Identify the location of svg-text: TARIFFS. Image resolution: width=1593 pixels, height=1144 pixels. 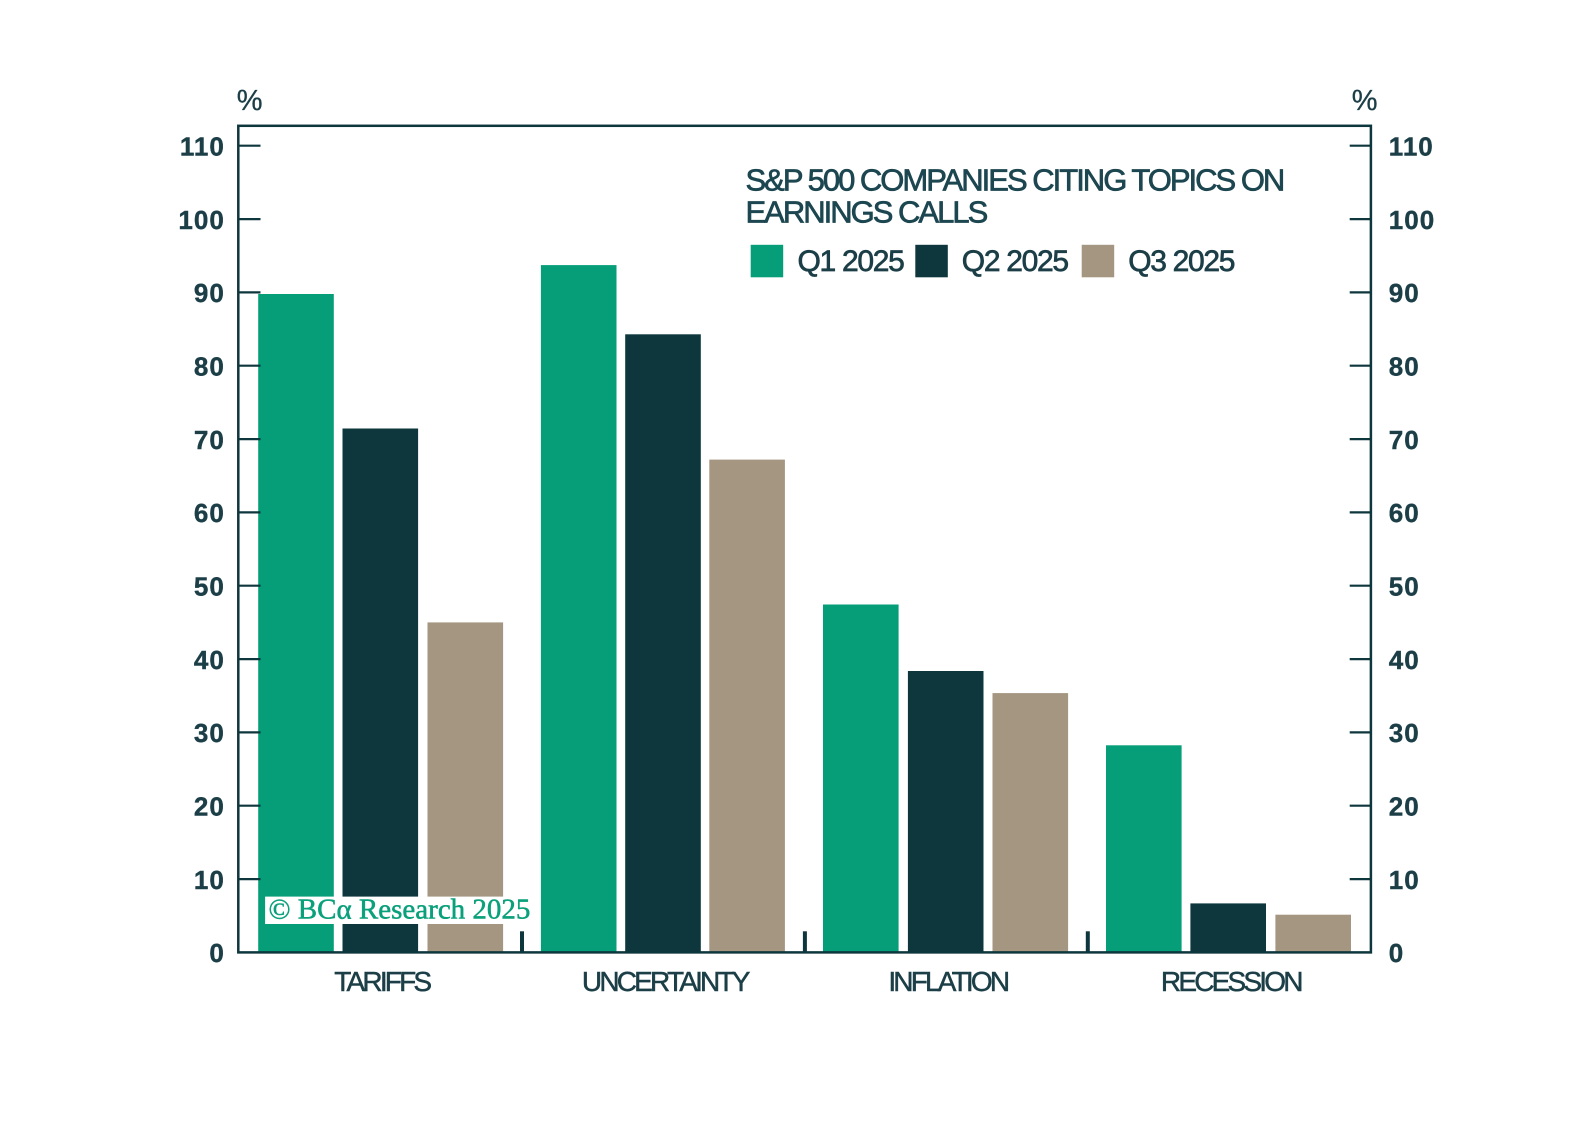
(382, 981).